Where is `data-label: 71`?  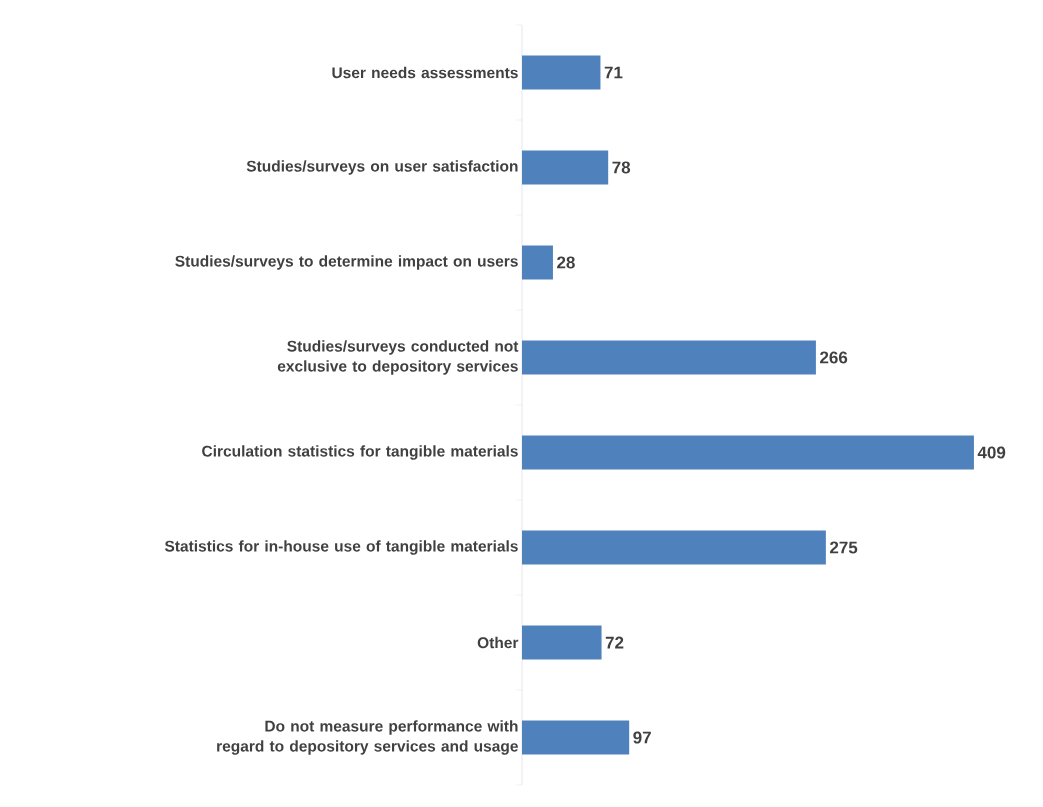
data-label: 71 is located at coordinates (613, 72).